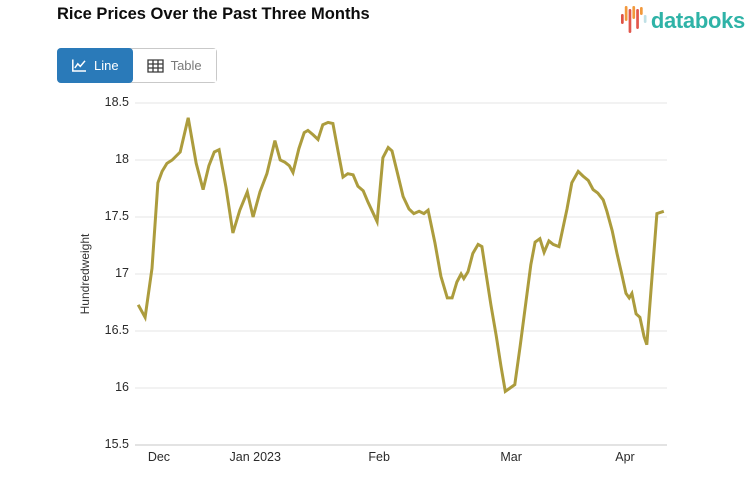  I want to click on y-tick-label: 16, so click(122, 387).